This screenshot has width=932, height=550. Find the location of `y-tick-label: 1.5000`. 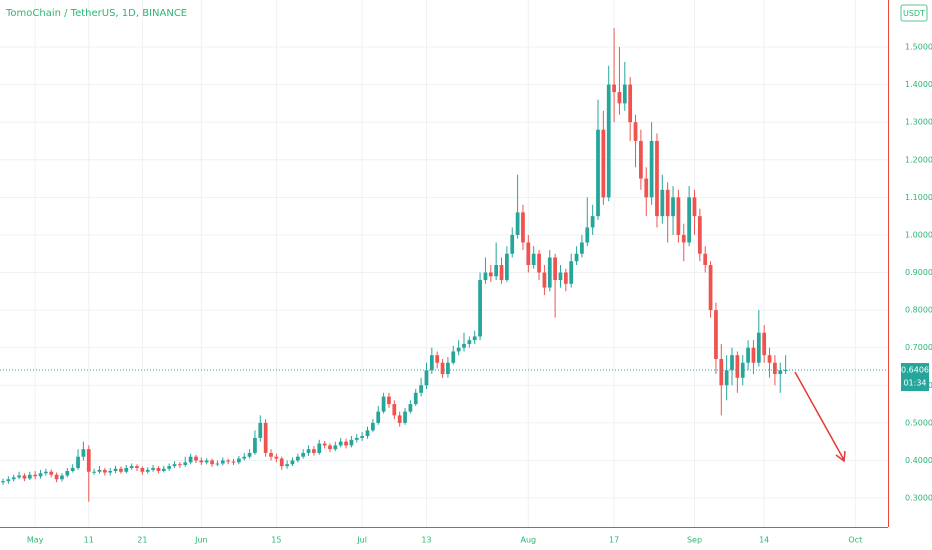

y-tick-label: 1.5000 is located at coordinates (918, 46).